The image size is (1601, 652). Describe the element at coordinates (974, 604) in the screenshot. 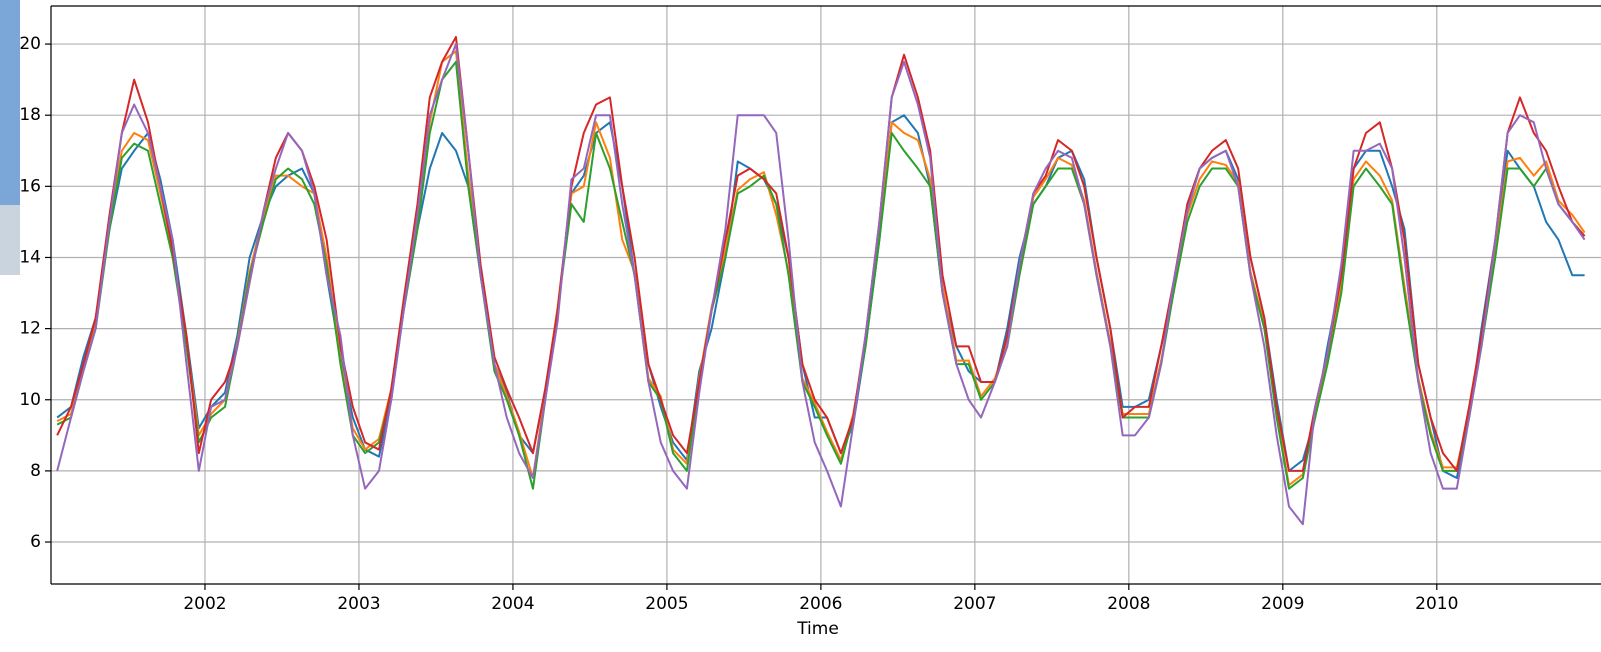

I see `x-tick-label: 2007` at that location.